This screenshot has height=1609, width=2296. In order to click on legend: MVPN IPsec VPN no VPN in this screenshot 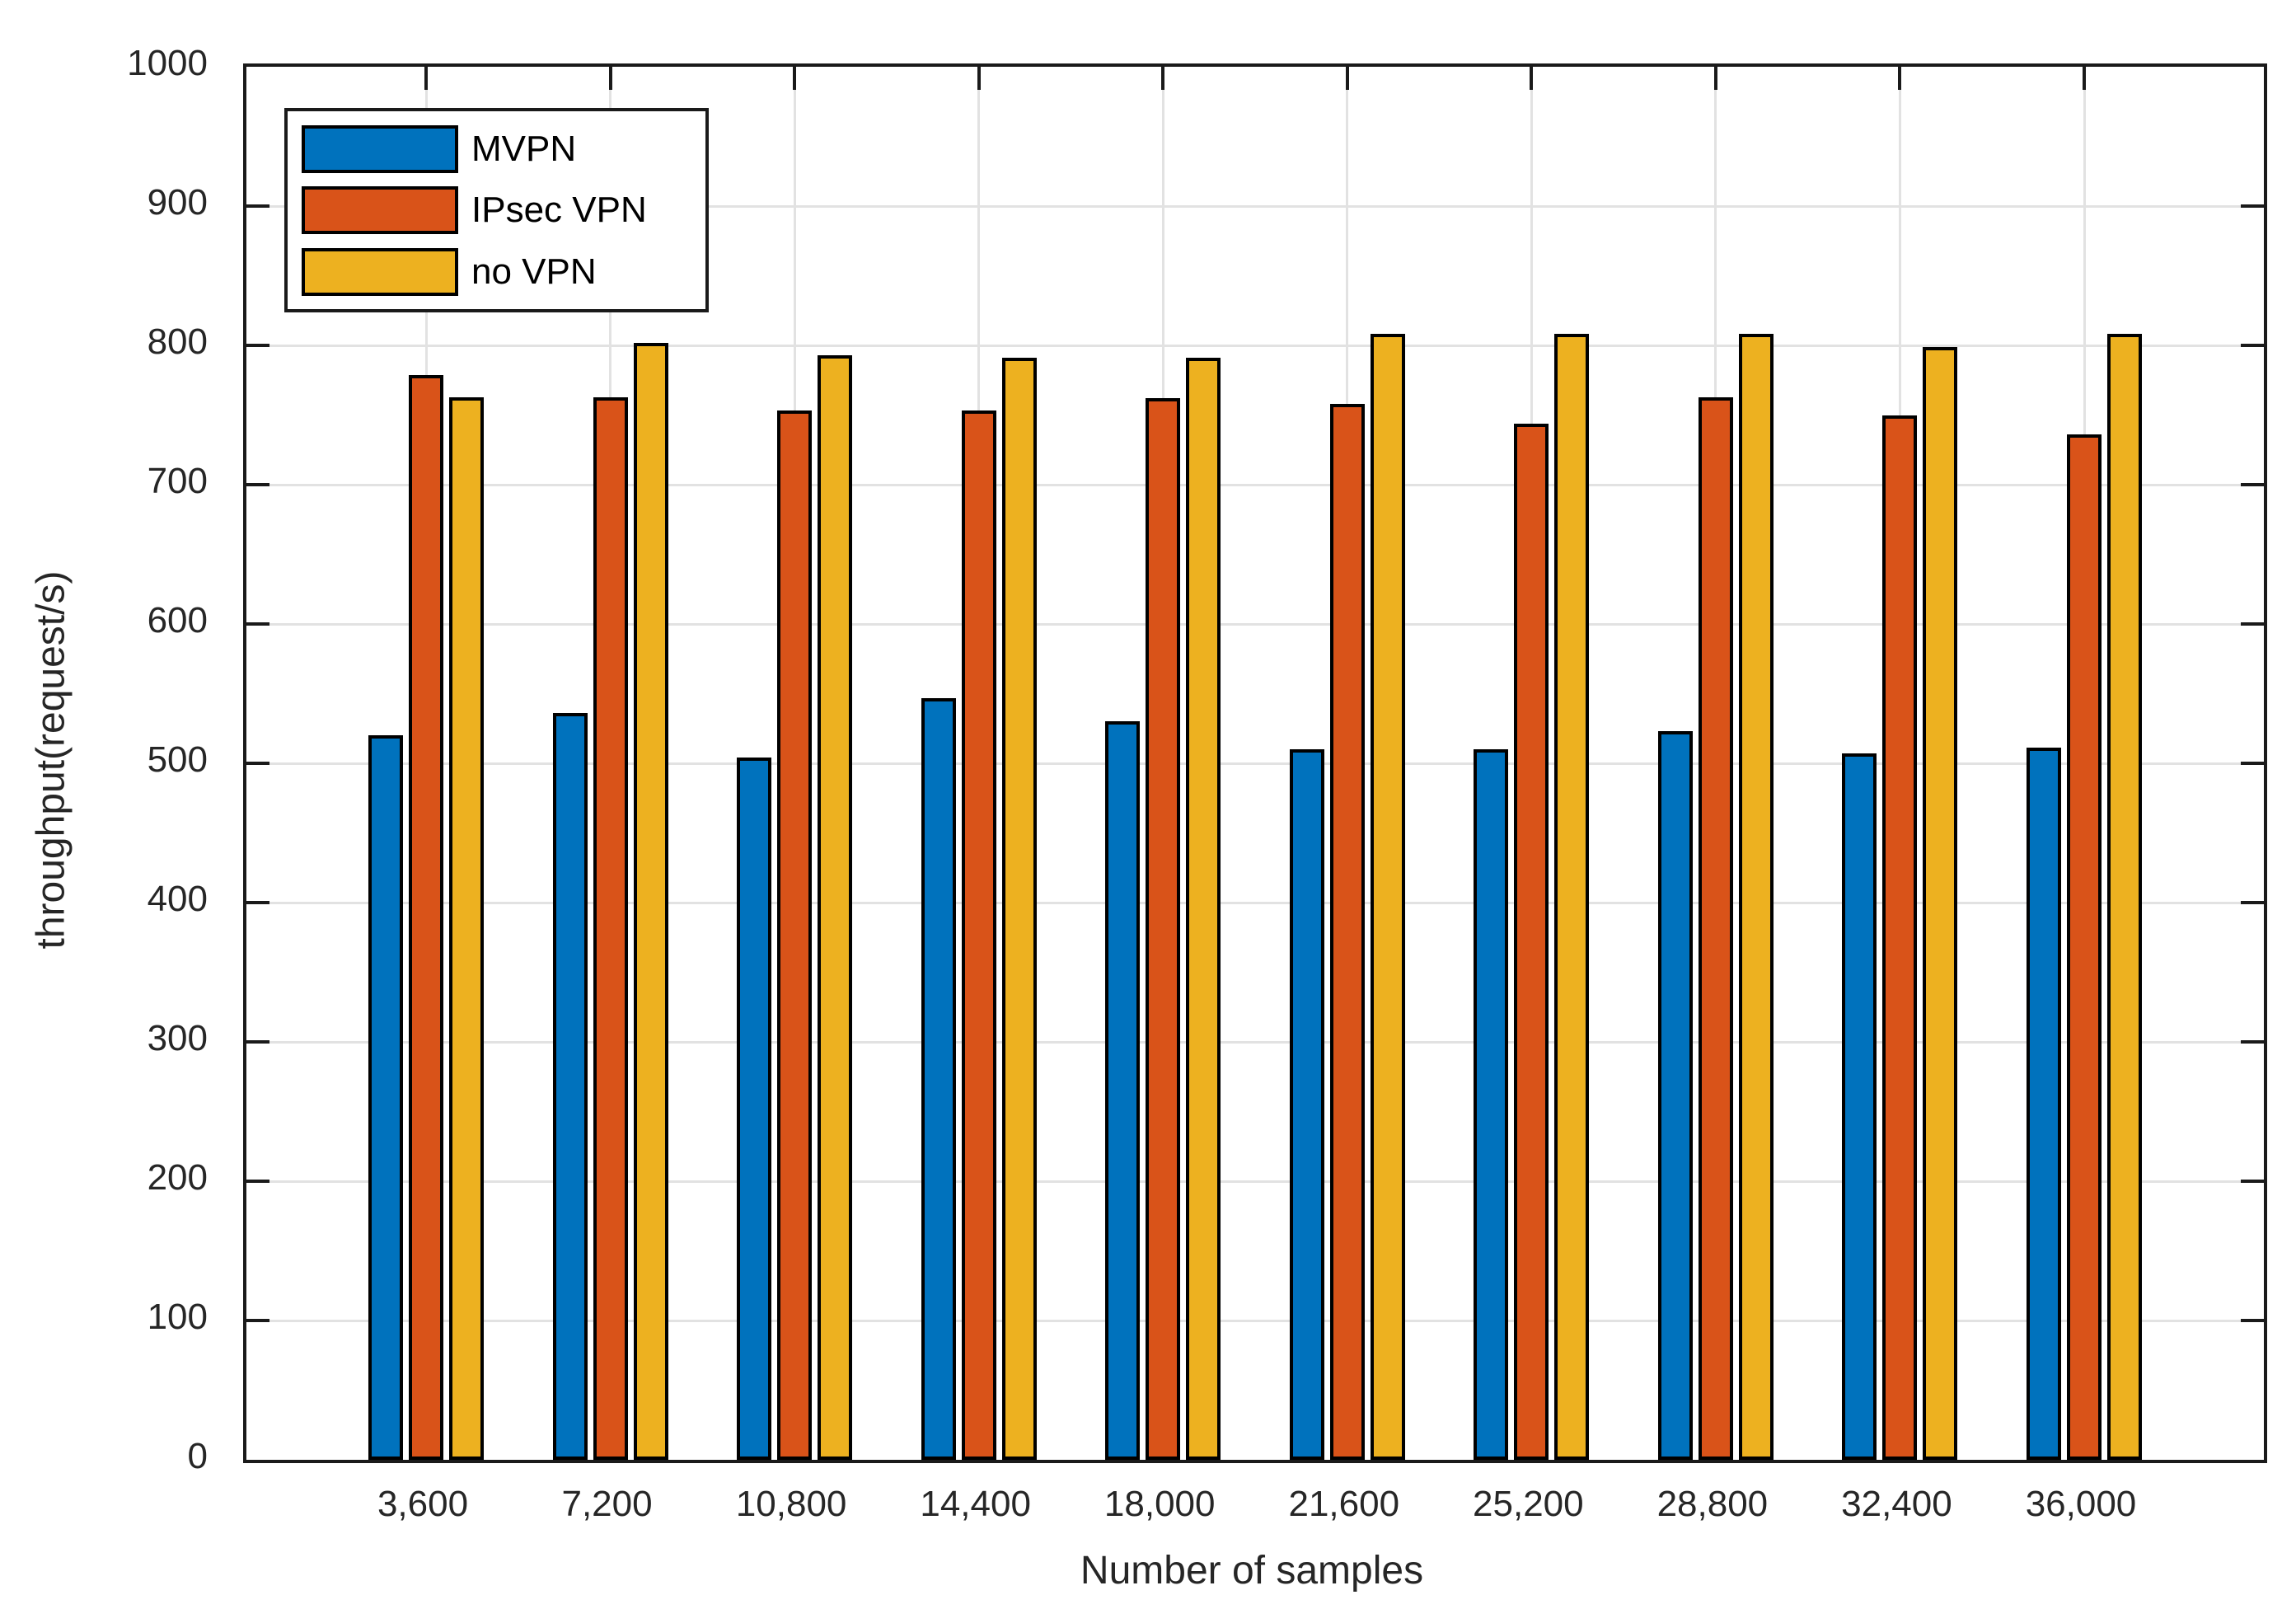, I will do `click(497, 210)`.